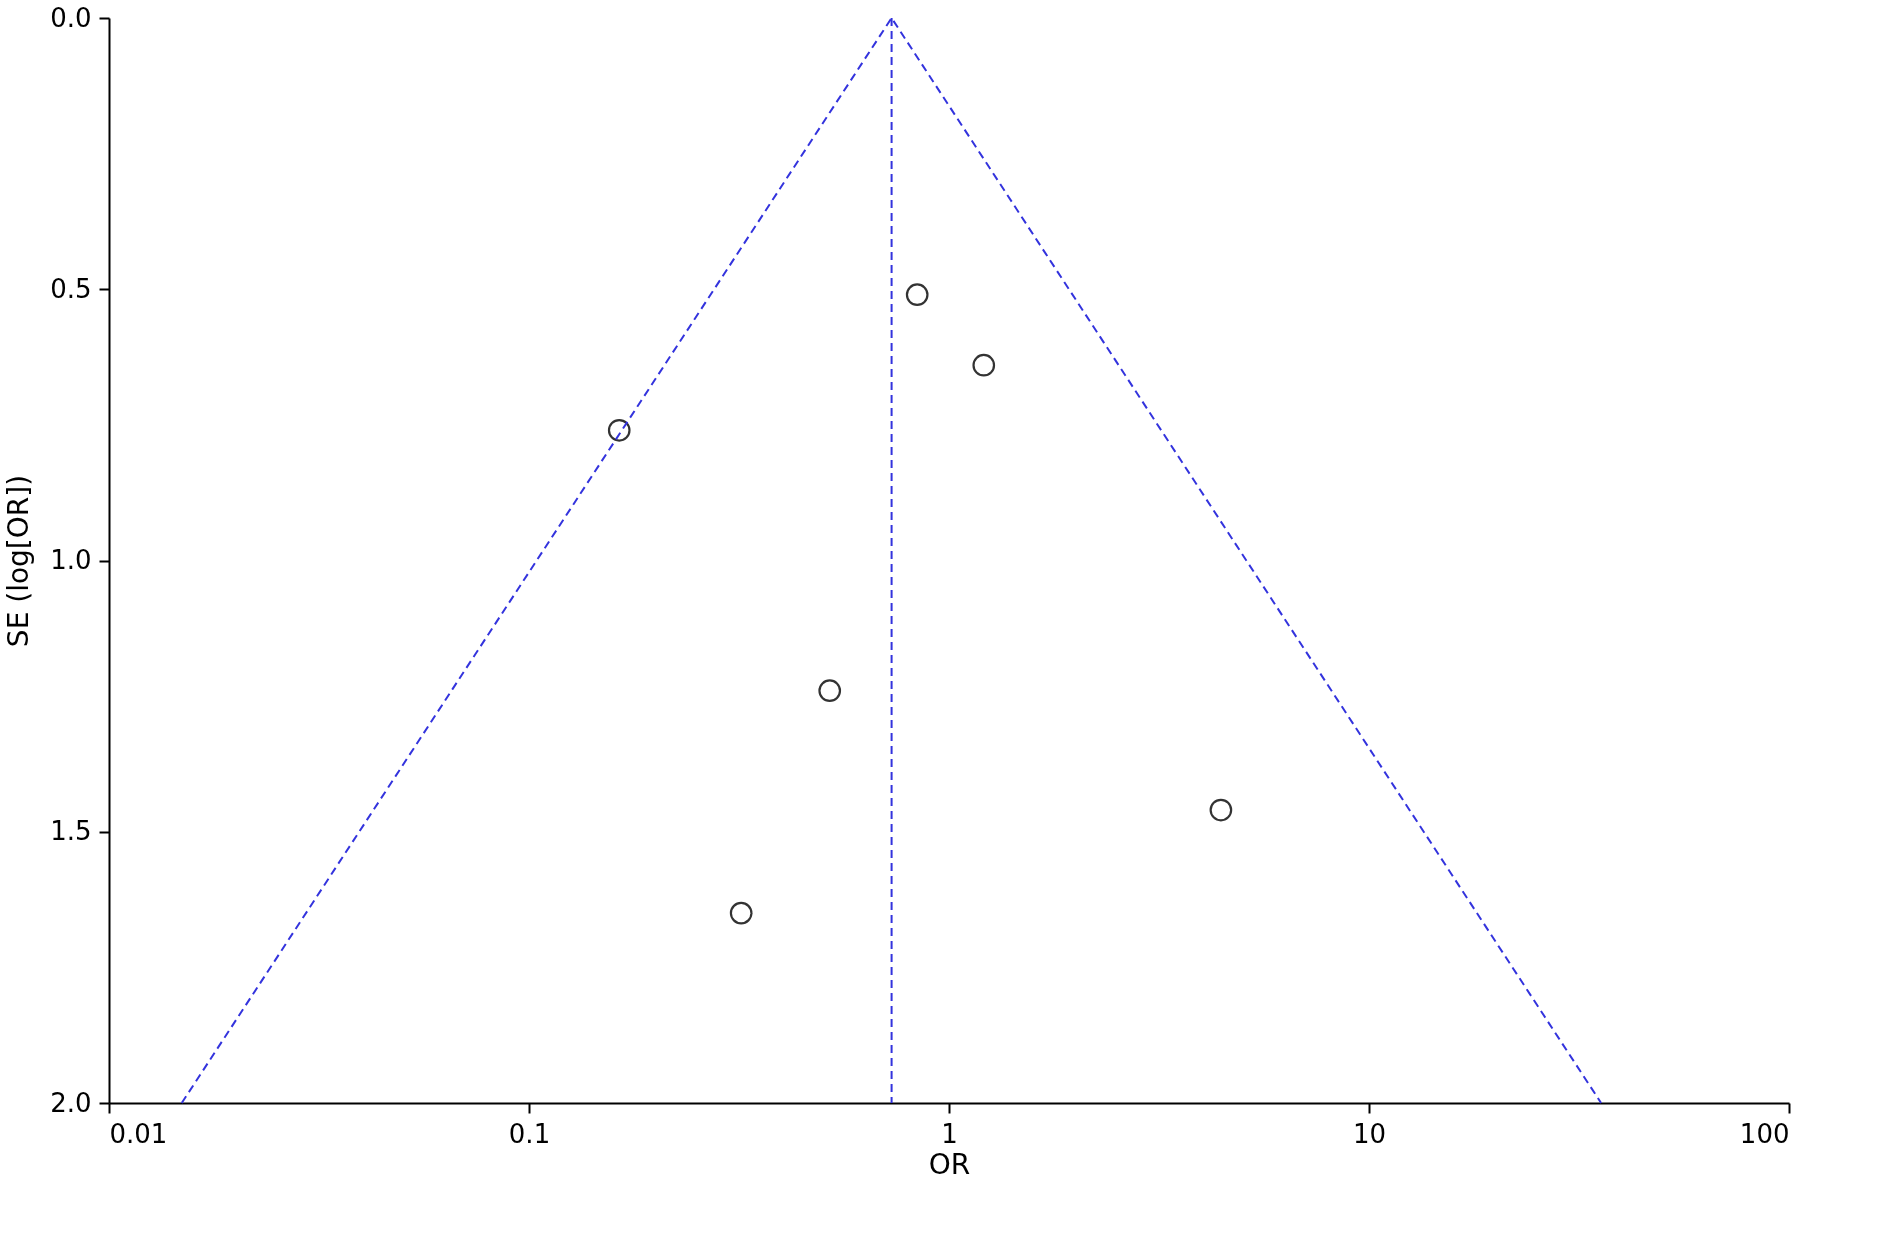  Describe the element at coordinates (71, 288) in the screenshot. I see `y-tick-label: 0.5` at that location.